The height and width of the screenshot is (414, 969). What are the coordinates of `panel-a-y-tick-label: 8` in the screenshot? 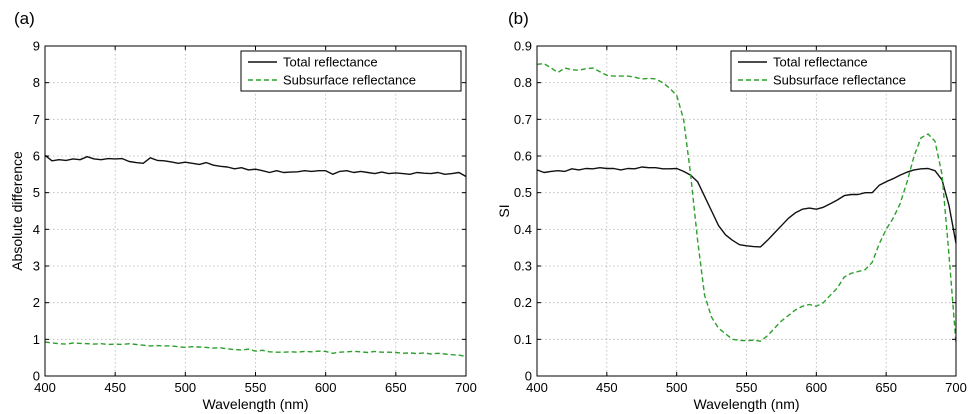 It's located at (36, 82).